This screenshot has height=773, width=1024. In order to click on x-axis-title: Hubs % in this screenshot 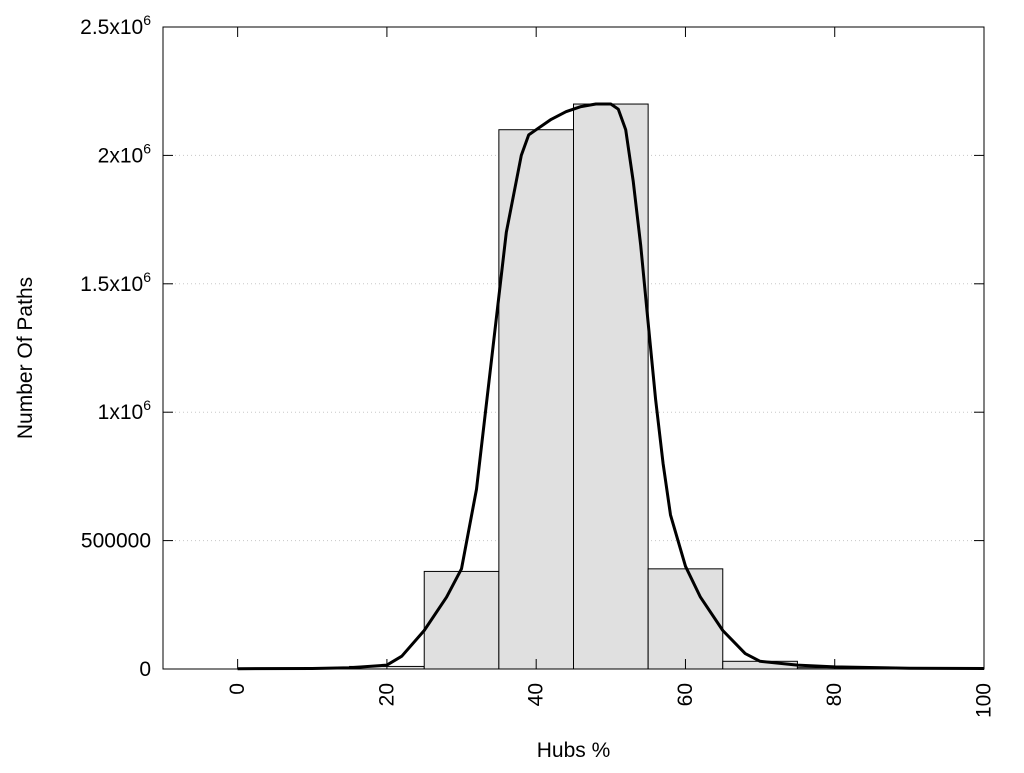, I will do `click(574, 750)`.